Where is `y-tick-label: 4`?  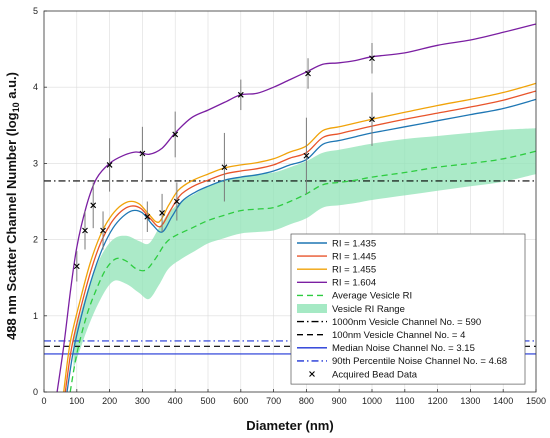
y-tick-label: 4 is located at coordinates (35, 87).